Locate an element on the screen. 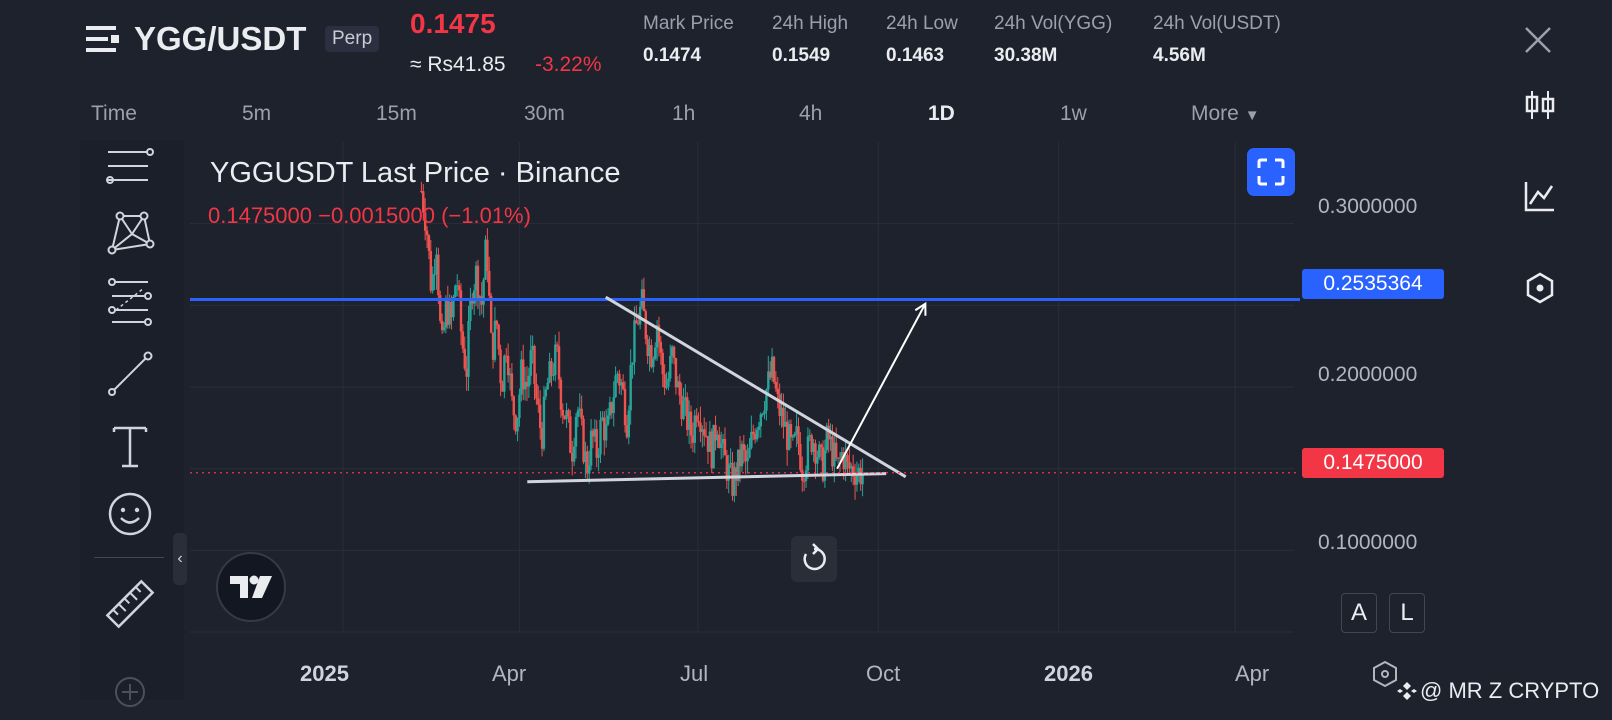 This screenshot has width=1612, height=720. change-percent: -3.22% is located at coordinates (568, 64).